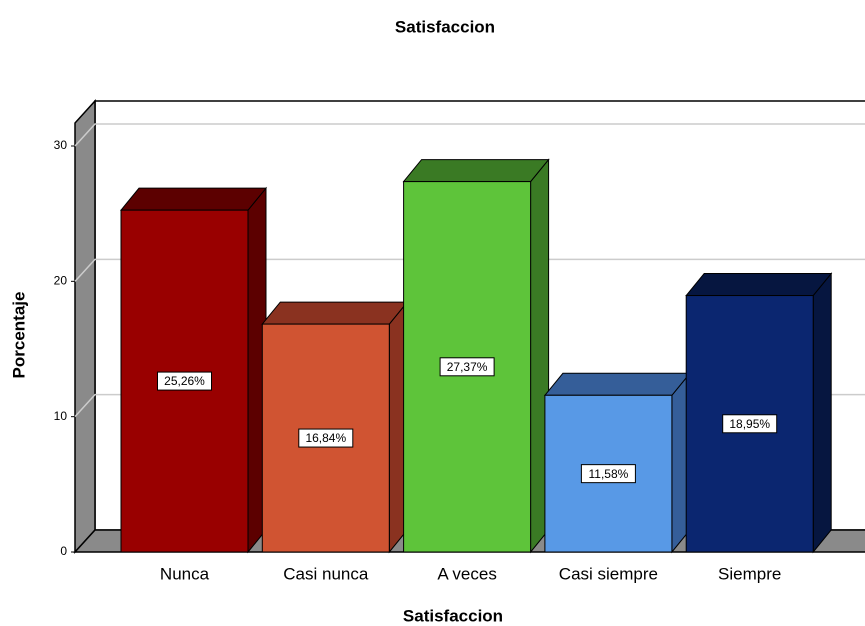 The height and width of the screenshot is (626, 865). I want to click on value-label: 16,84%, so click(325, 438).